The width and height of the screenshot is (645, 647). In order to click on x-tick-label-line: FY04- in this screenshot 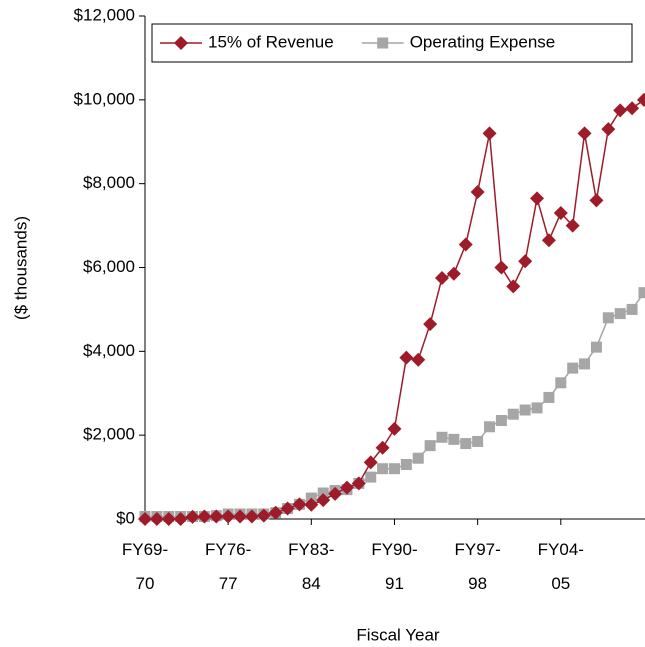, I will do `click(561, 549)`.